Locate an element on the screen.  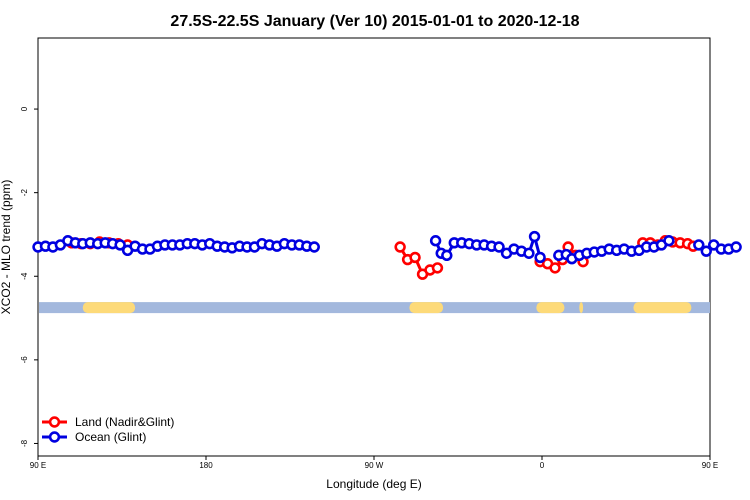
legend-item-ocean: Ocean (Glint) is located at coordinates (94, 437).